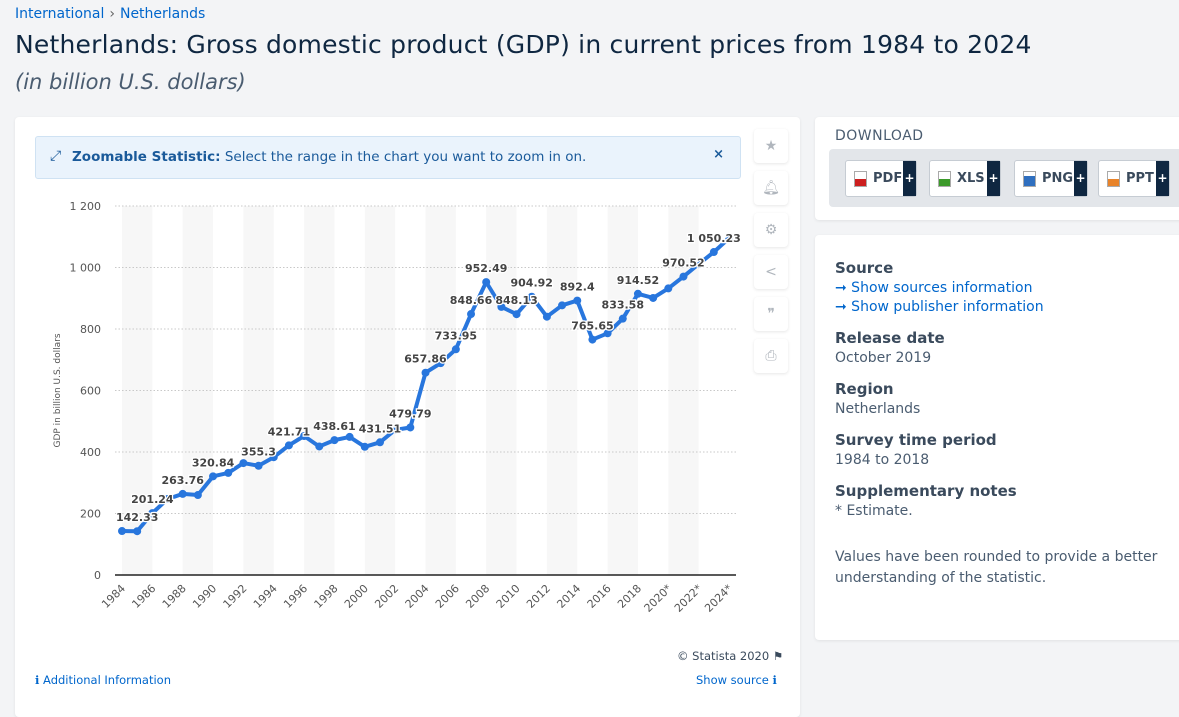 The image size is (1179, 717). I want to click on data-label: 438.61, so click(334, 426).